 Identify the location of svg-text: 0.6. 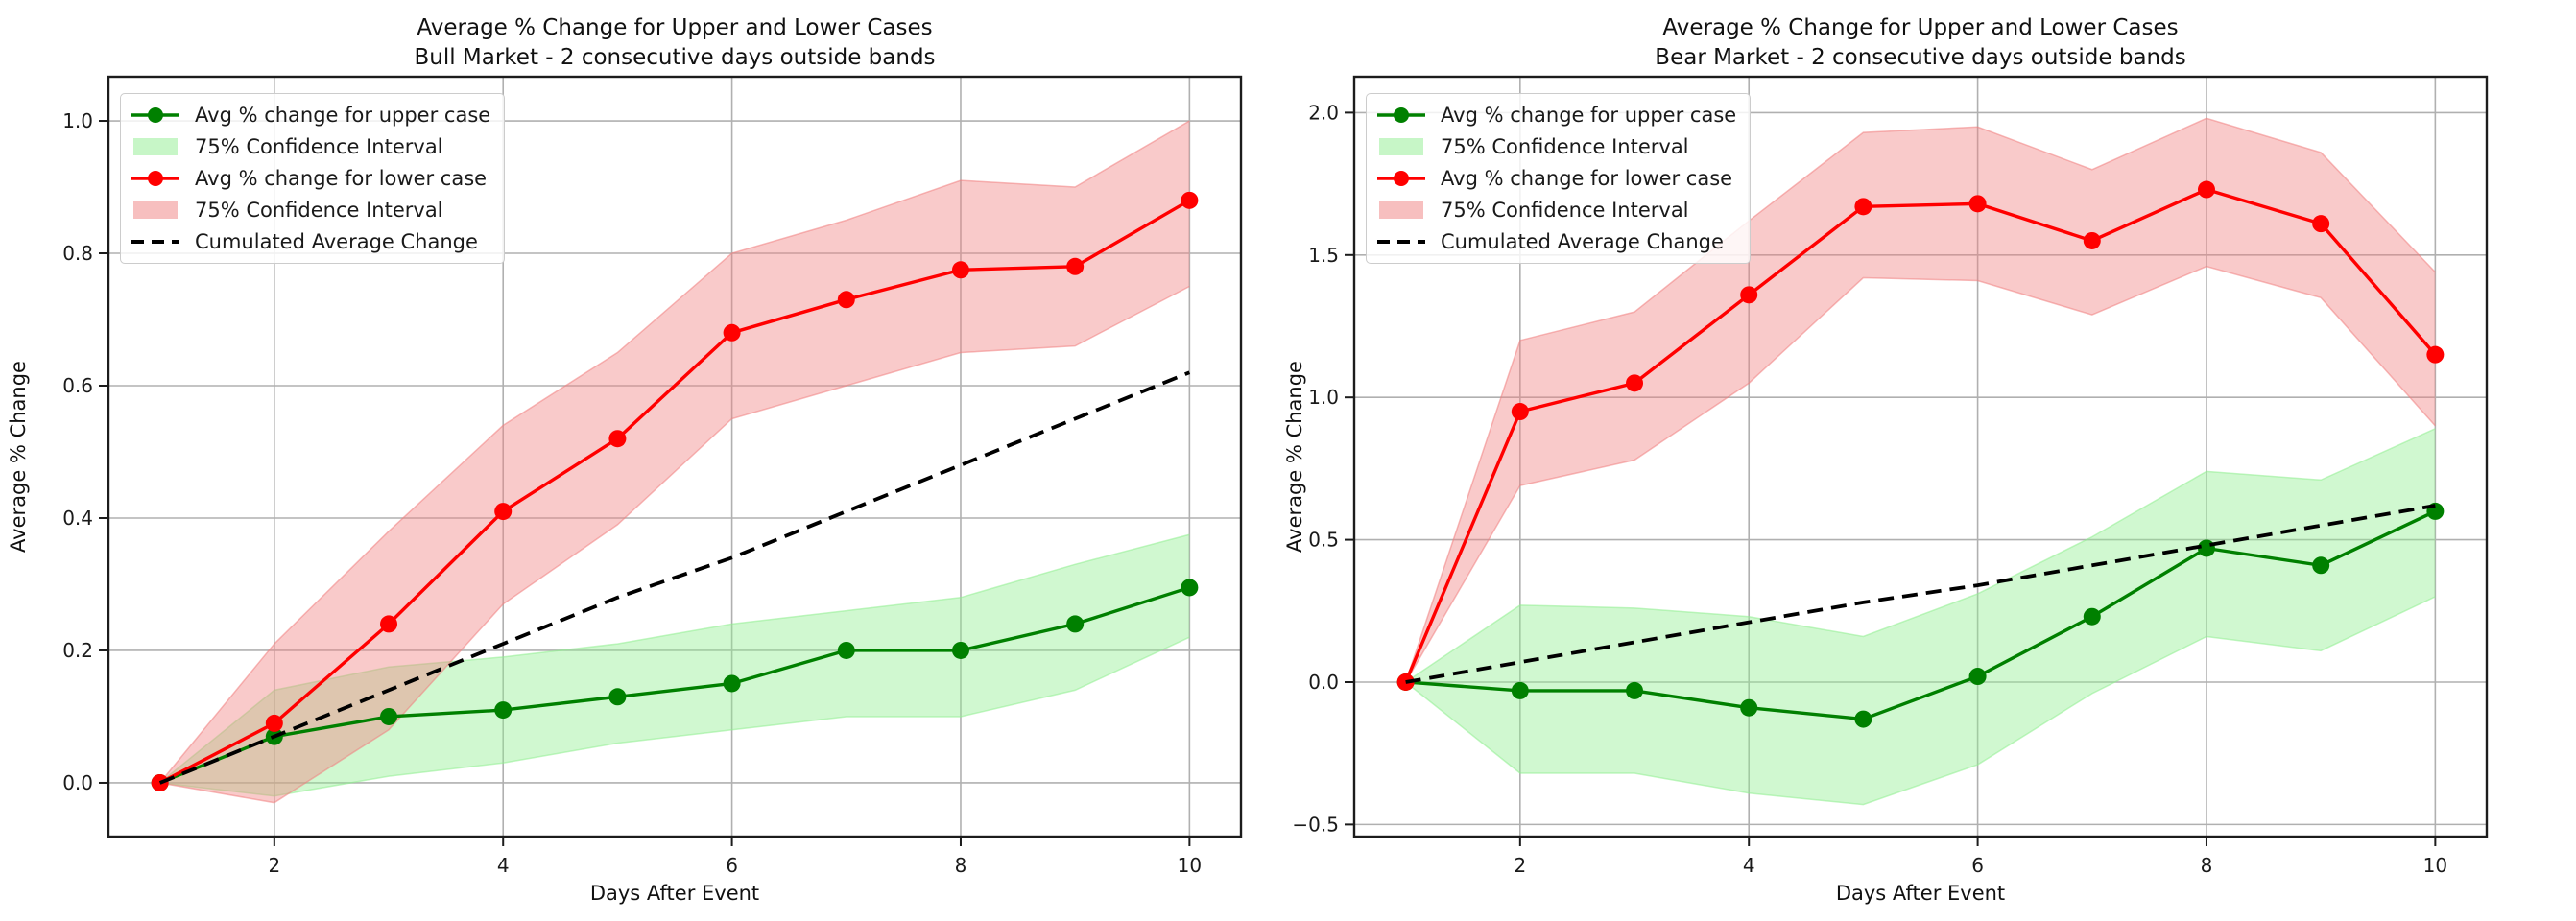
(77, 385).